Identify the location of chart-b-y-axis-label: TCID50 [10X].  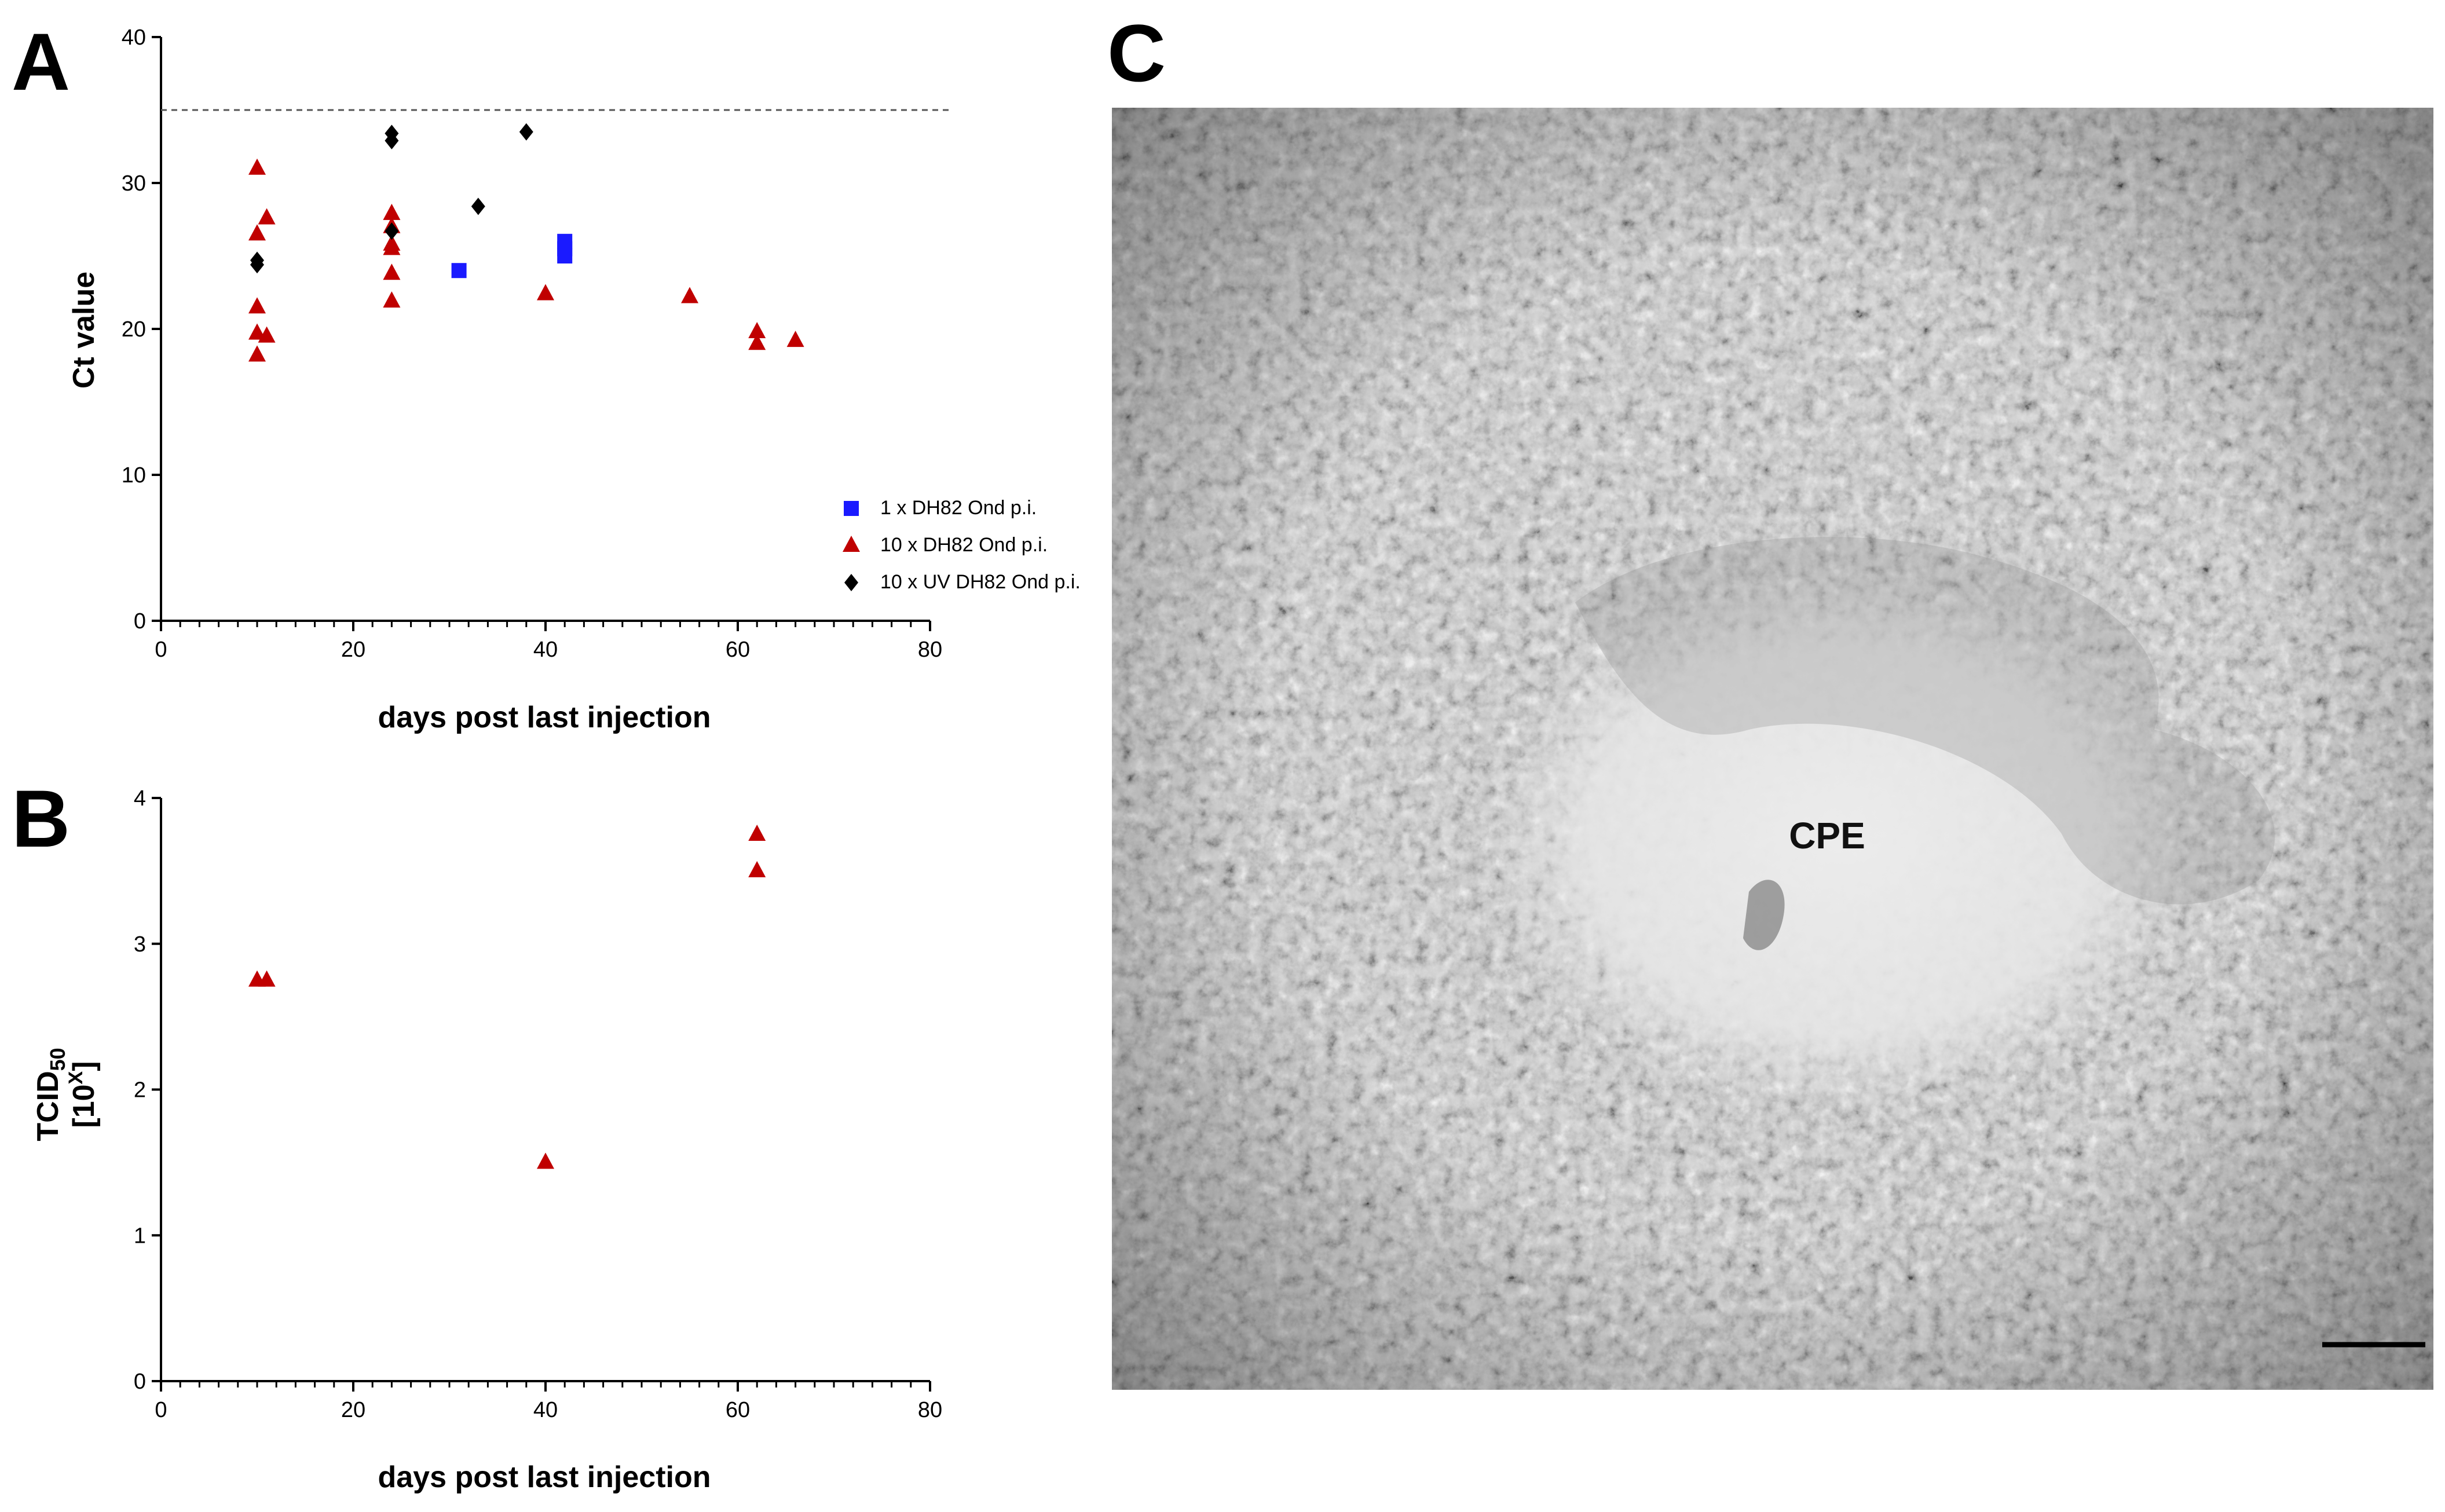
(66, 1095).